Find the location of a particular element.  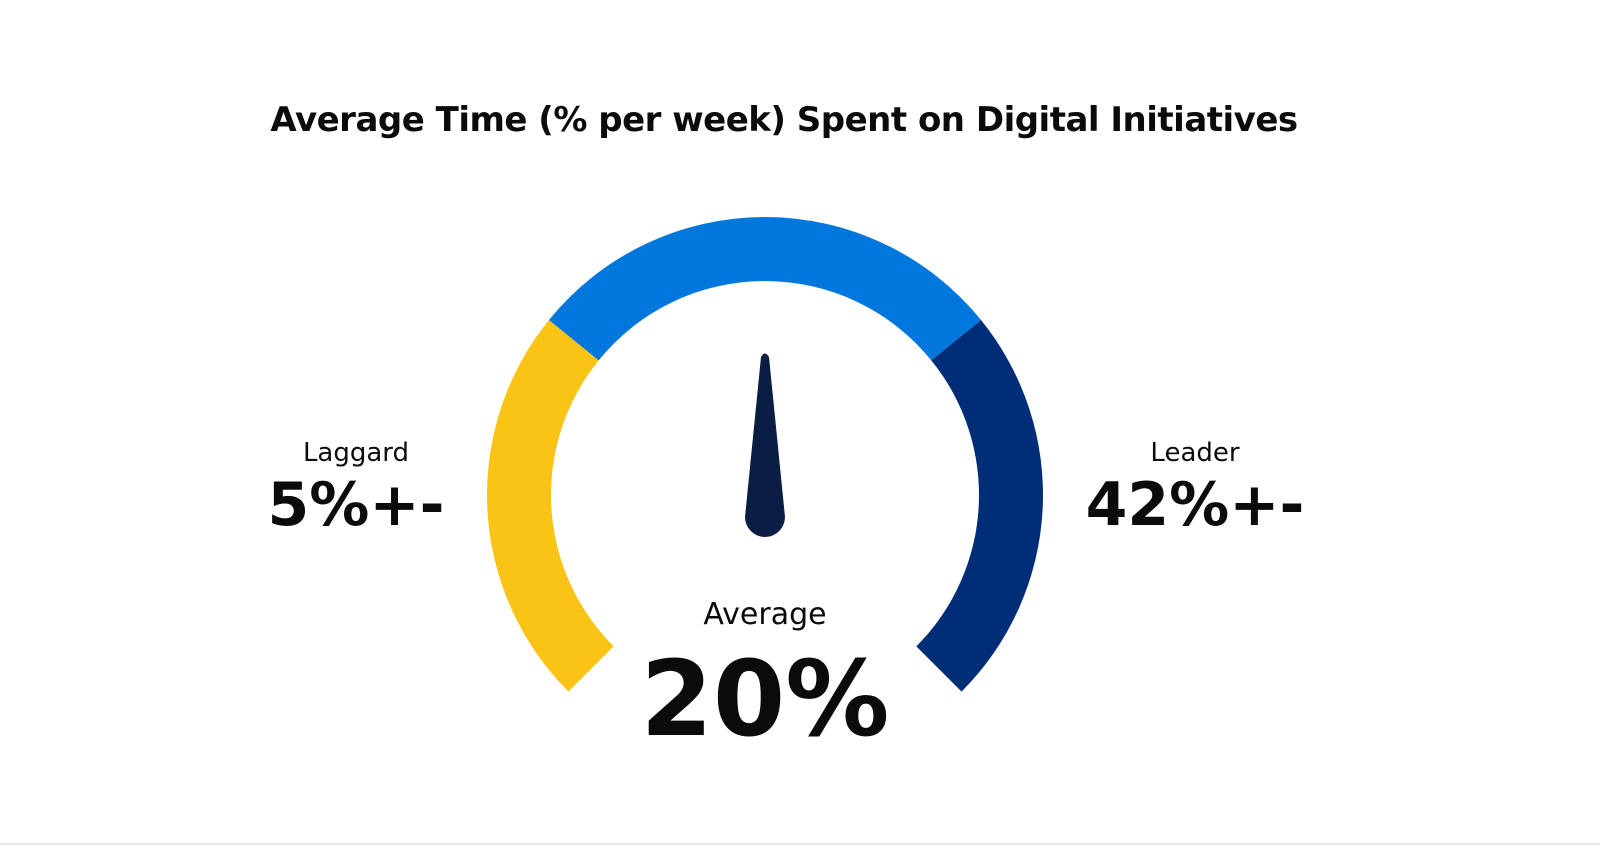

gauge-needle is located at coordinates (765, 445).